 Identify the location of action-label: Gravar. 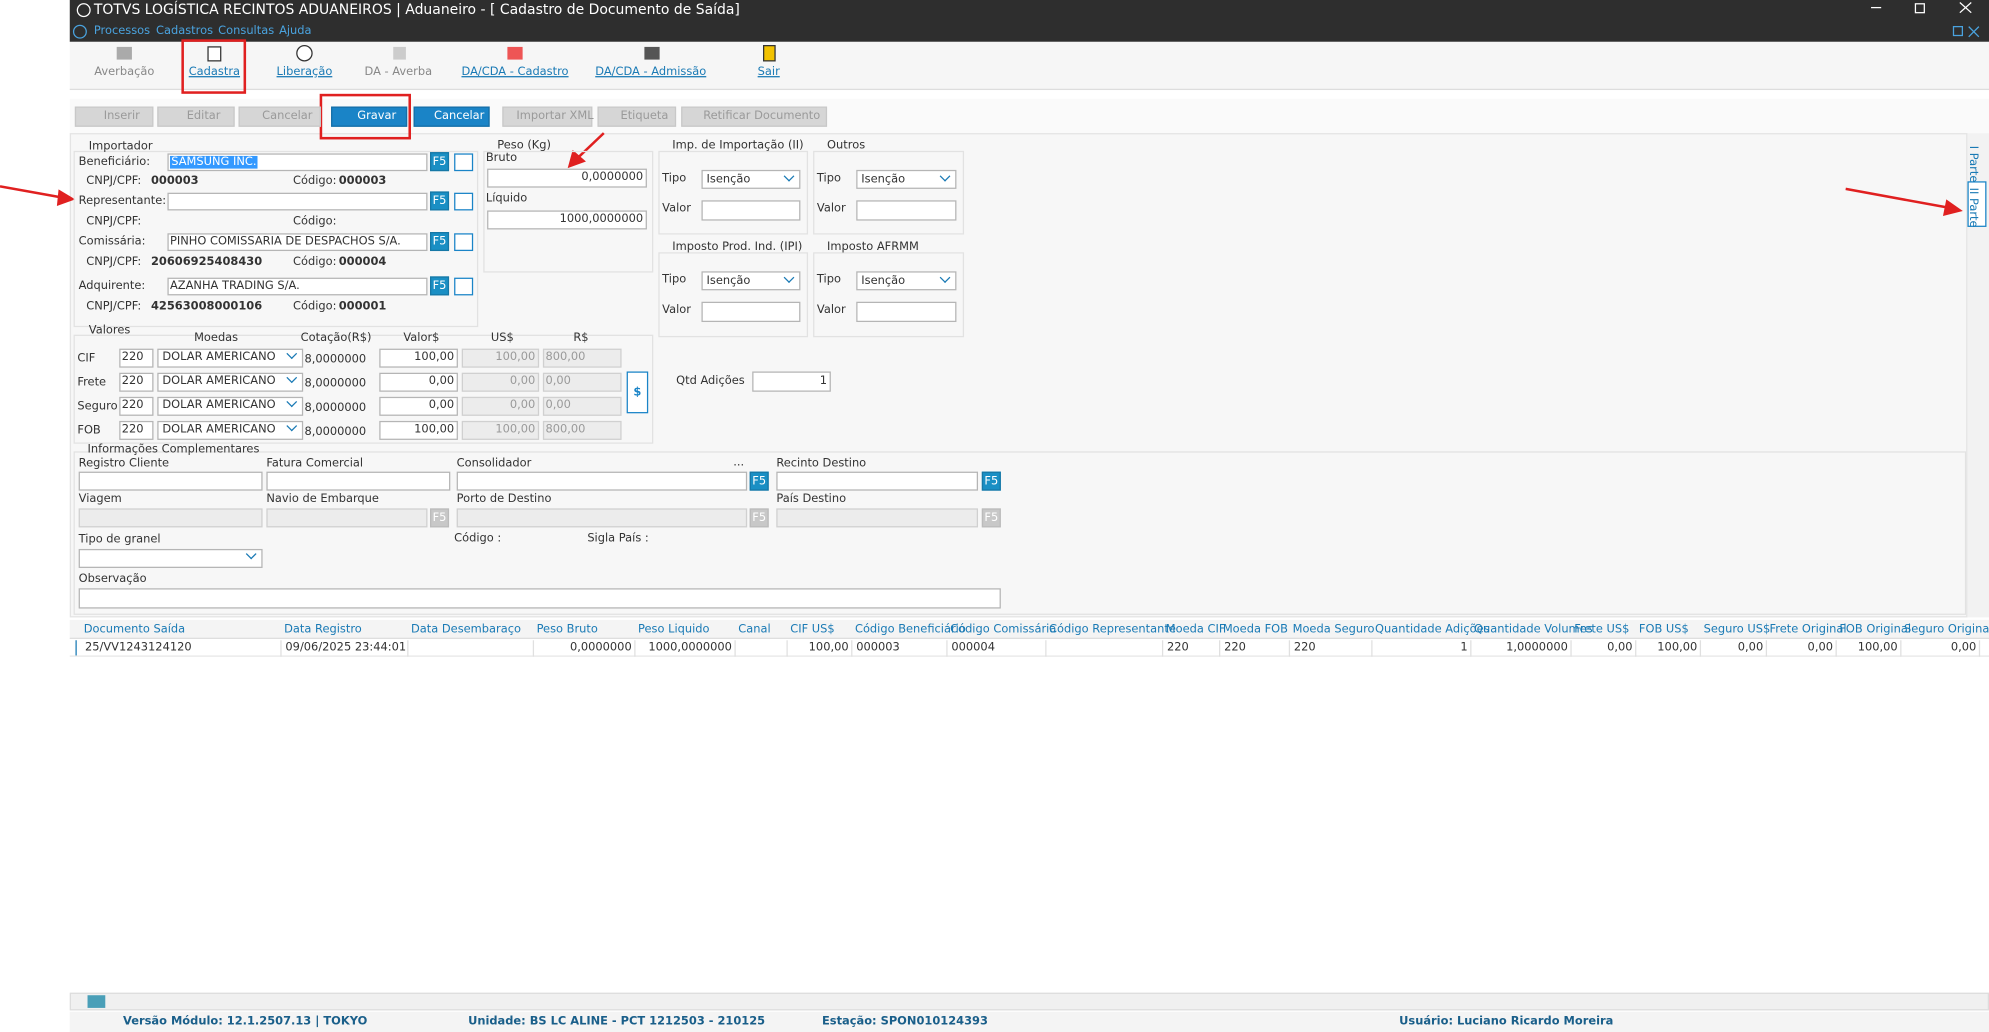
(377, 116).